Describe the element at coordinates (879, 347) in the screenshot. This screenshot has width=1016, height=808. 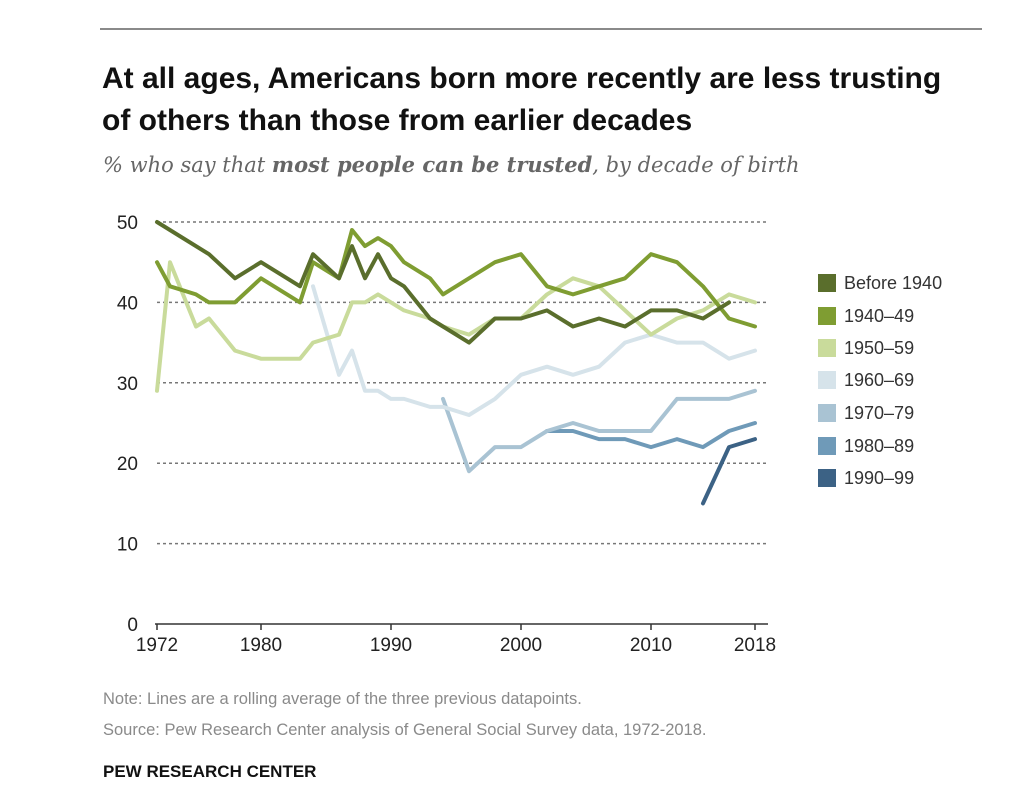
I see `legend-label: 1950–59` at that location.